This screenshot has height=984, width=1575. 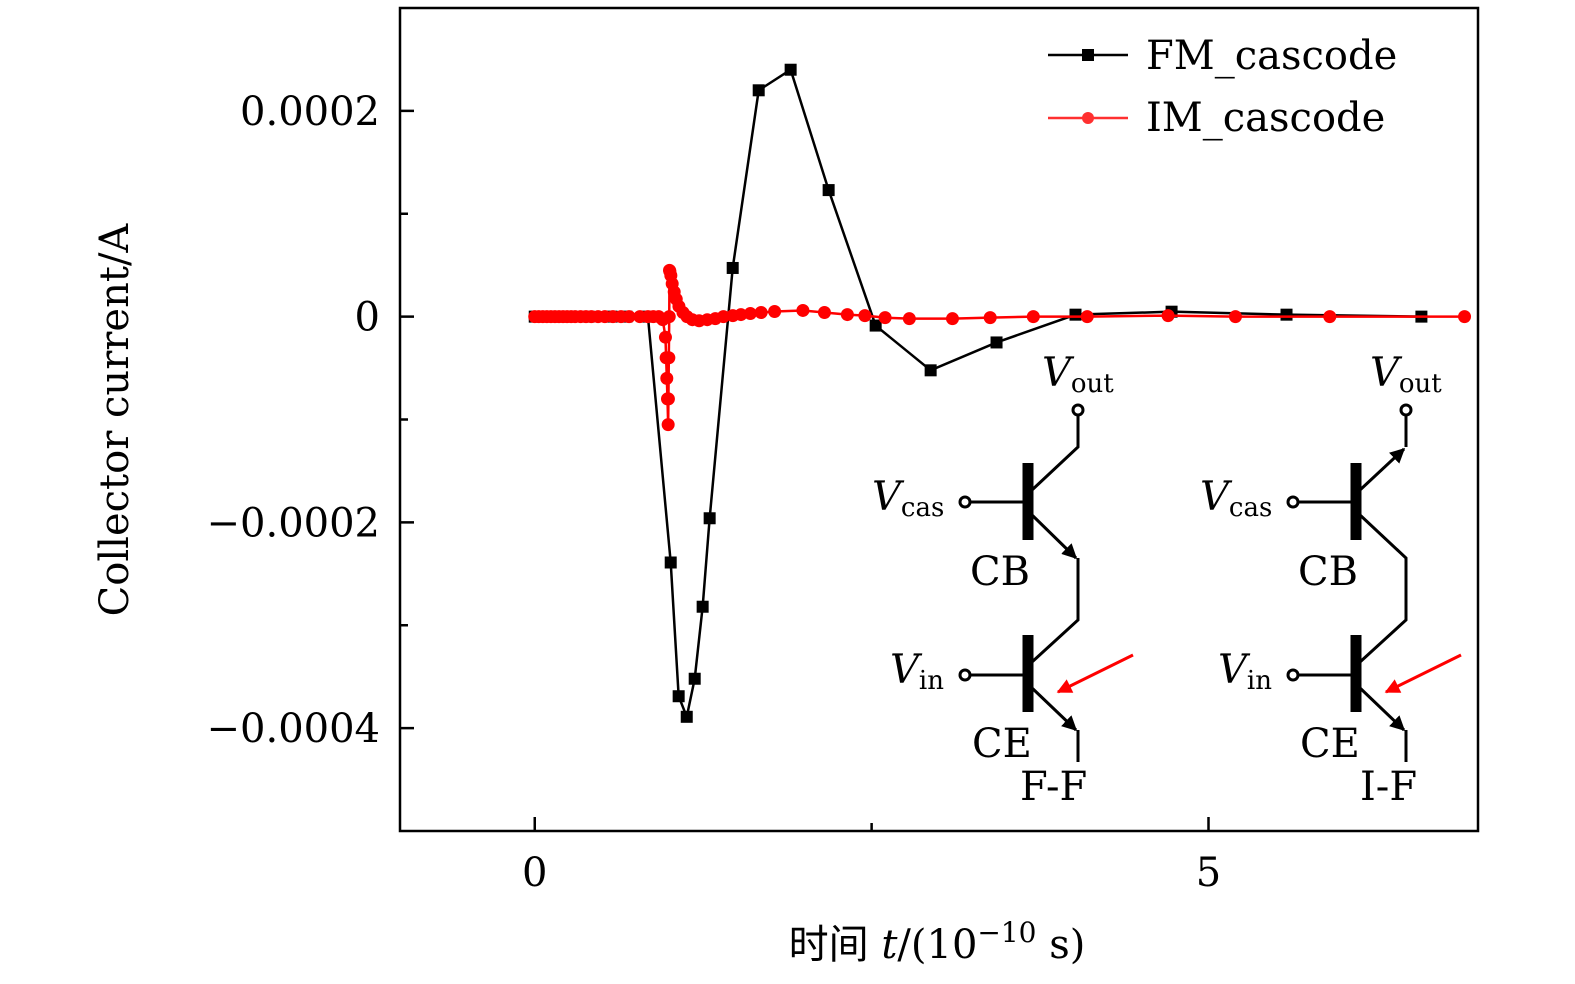 What do you see at coordinates (1271, 56) in the screenshot?
I see `legend-label-fm: FM_cascode` at bounding box center [1271, 56].